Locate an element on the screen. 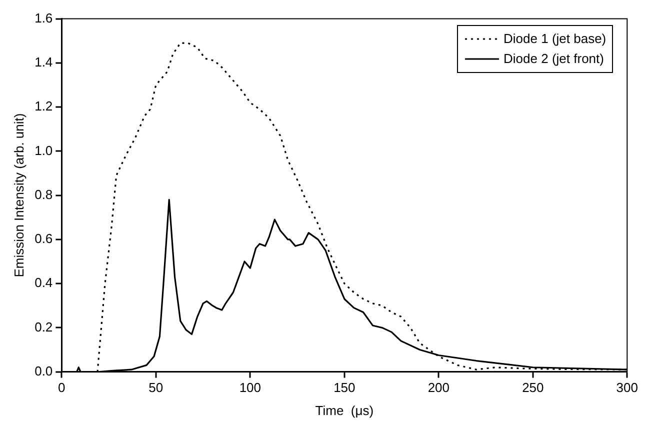 Image resolution: width=649 pixels, height=431 pixels. x-tick-label: 300 is located at coordinates (627, 388).